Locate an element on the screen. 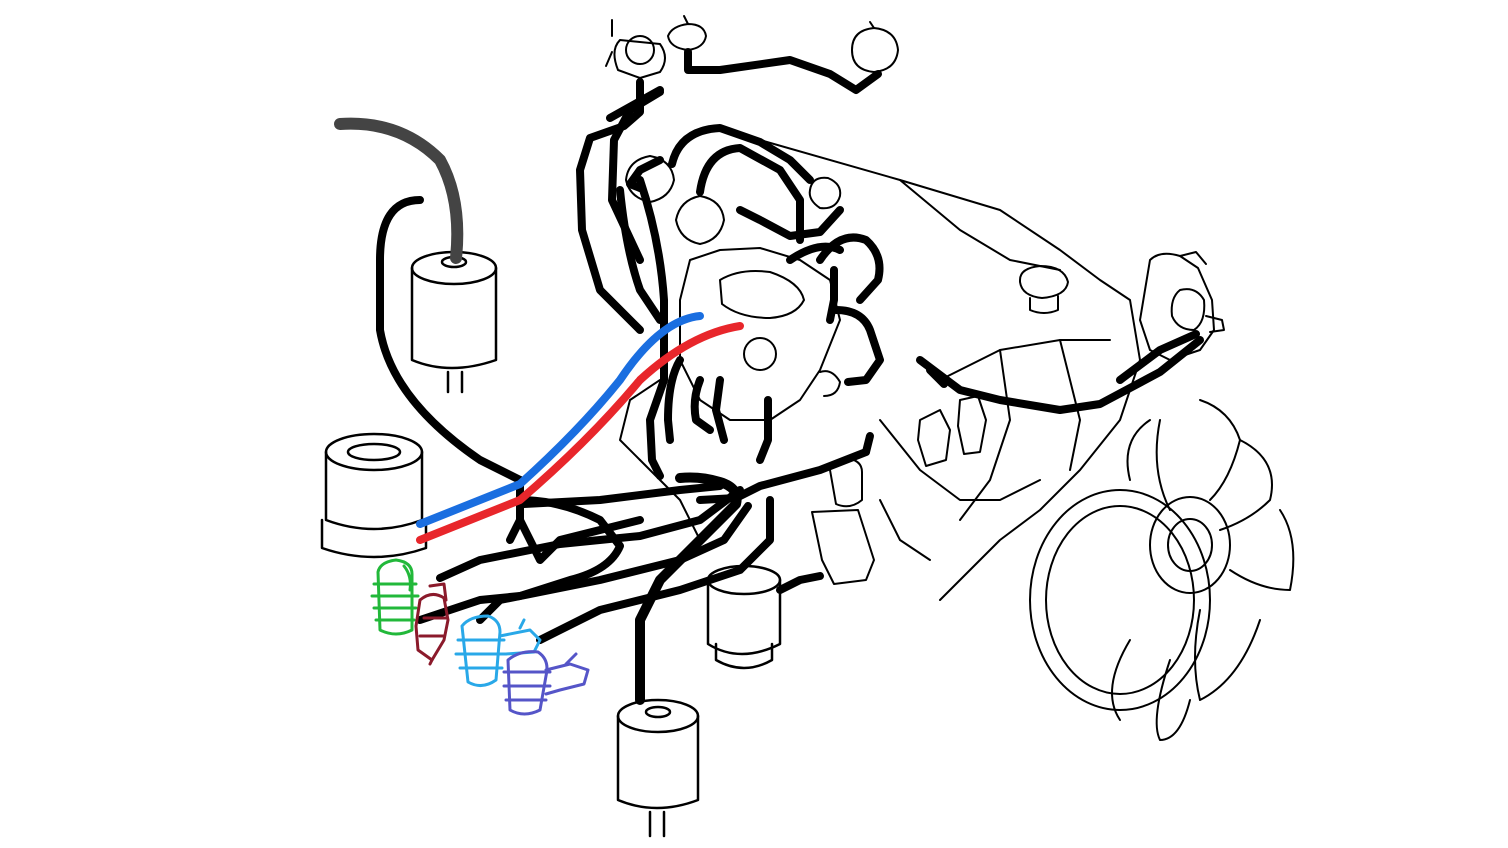 The height and width of the screenshot is (848, 1508). canister-center is located at coordinates (744, 617).